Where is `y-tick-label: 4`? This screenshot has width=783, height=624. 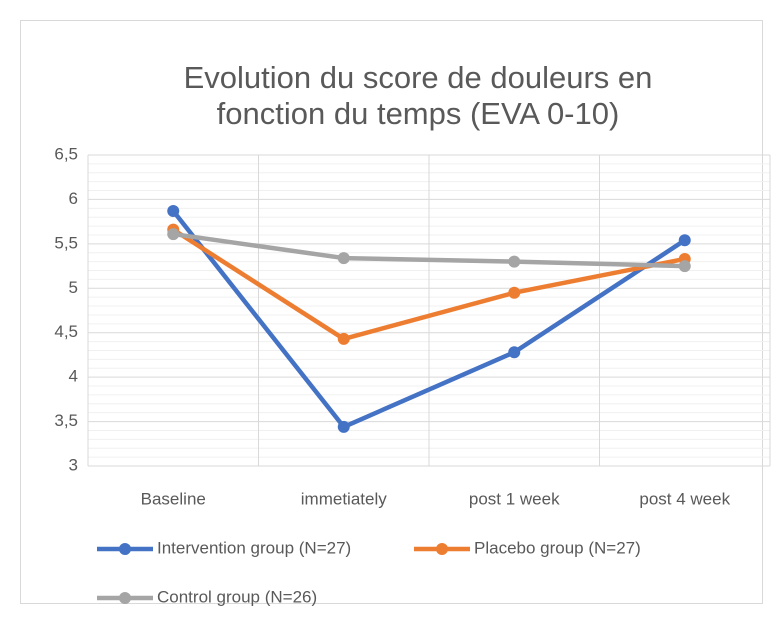 y-tick-label: 4 is located at coordinates (73, 376).